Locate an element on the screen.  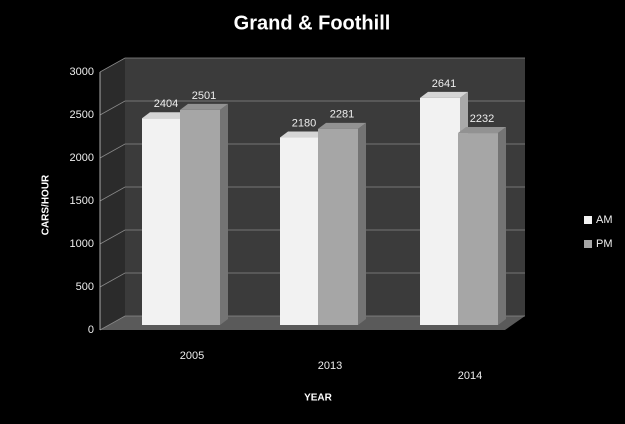
x-axis-title: YEAR is located at coordinates (318, 398).